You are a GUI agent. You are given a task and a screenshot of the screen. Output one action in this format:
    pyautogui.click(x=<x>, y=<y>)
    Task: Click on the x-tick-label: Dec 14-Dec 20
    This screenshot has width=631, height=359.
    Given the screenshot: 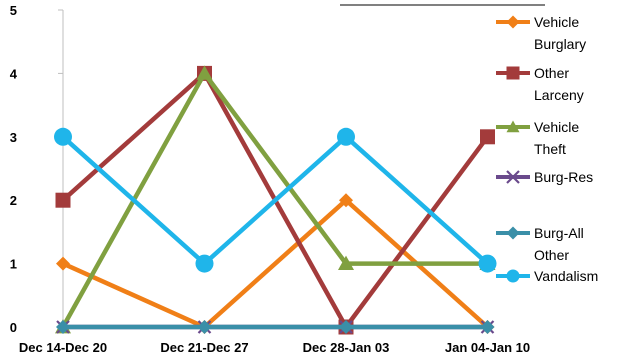 What is the action you would take?
    pyautogui.click(x=63, y=347)
    